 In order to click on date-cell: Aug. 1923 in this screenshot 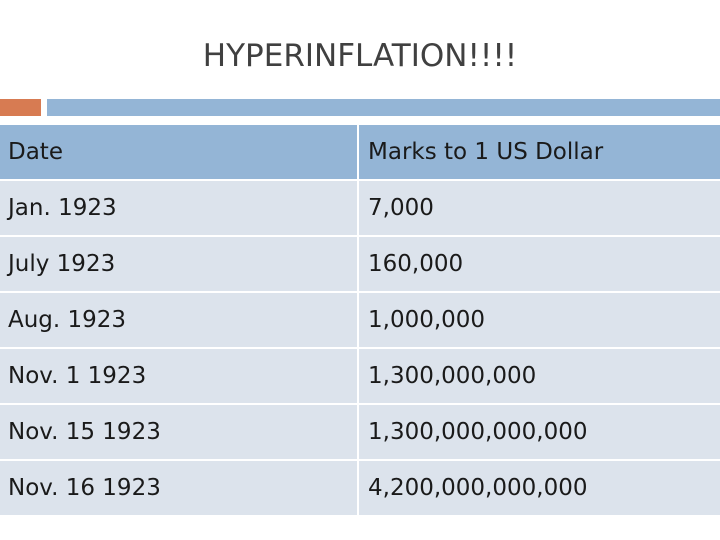, I will do `click(179, 320)`.